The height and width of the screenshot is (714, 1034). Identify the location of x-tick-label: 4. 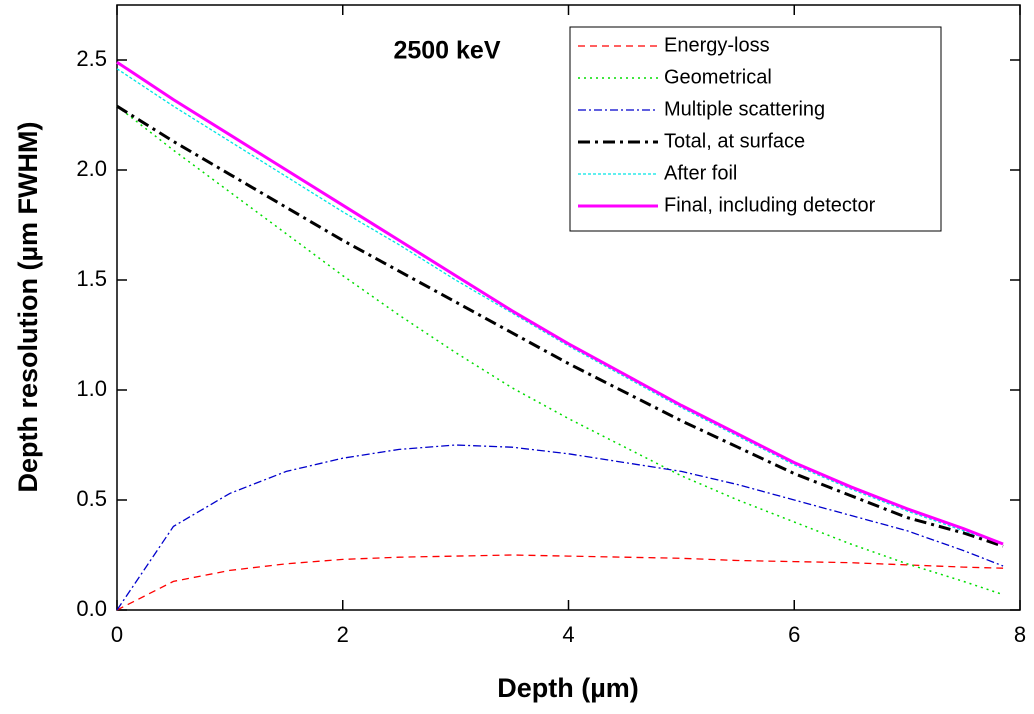
(568, 634).